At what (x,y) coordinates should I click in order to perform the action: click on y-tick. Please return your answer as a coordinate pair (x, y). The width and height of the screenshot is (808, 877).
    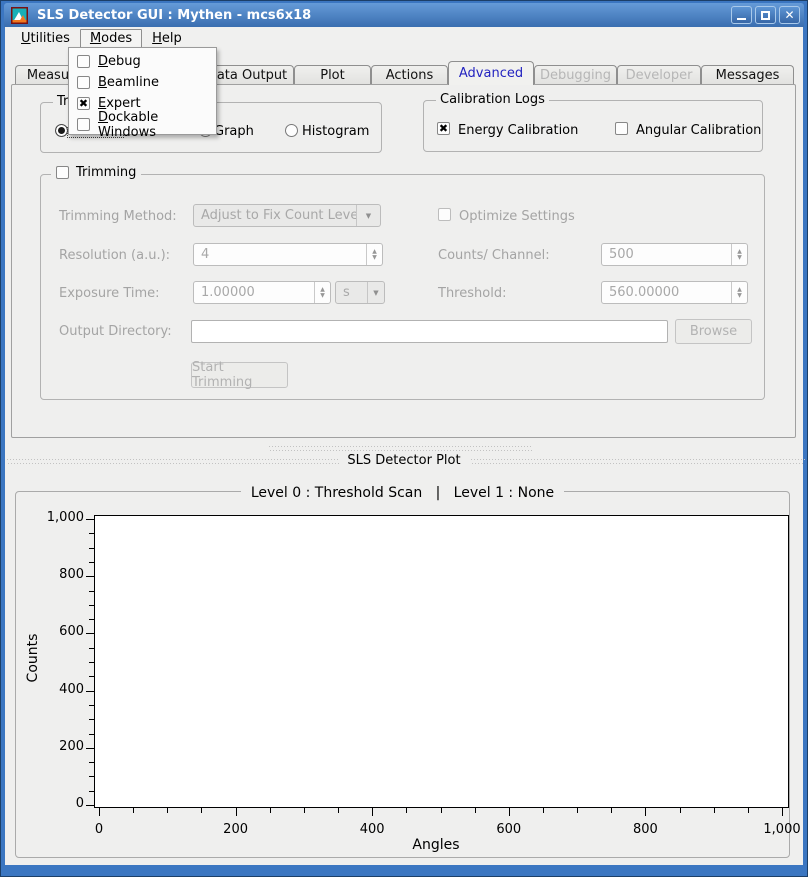
    Looking at the image, I should click on (90, 691).